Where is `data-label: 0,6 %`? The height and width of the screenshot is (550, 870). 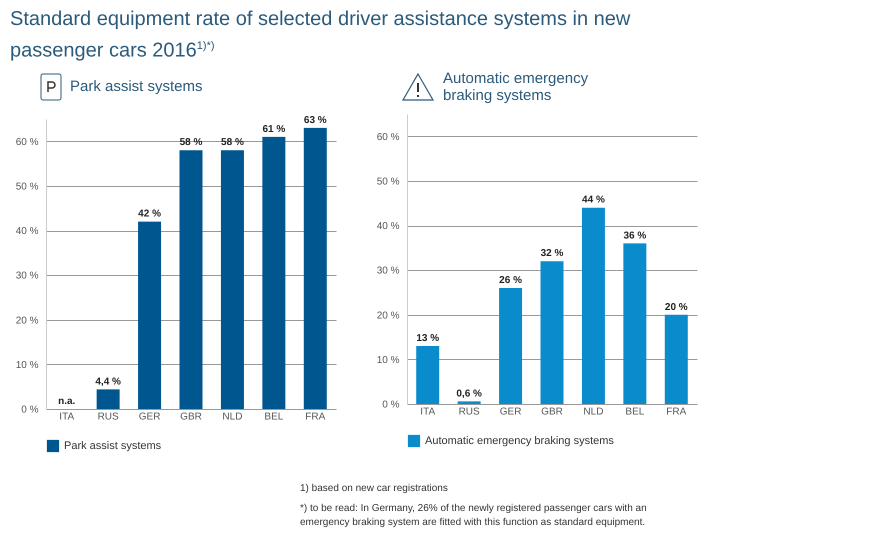 data-label: 0,6 % is located at coordinates (469, 393).